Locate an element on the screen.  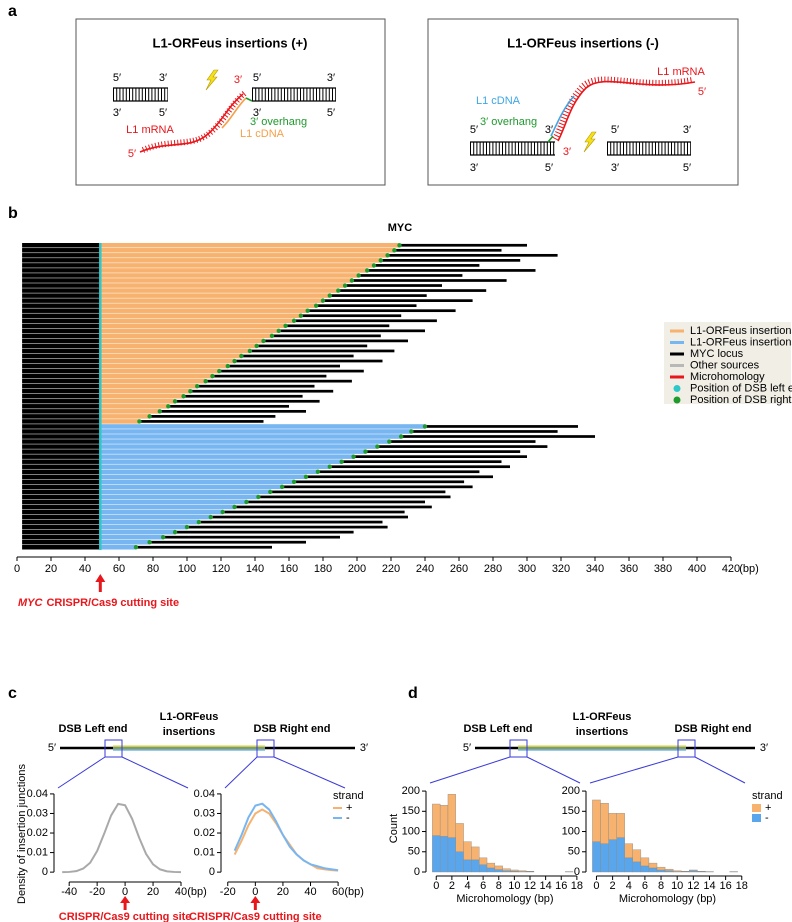
x-tick-label: 40 is located at coordinates (181, 892).